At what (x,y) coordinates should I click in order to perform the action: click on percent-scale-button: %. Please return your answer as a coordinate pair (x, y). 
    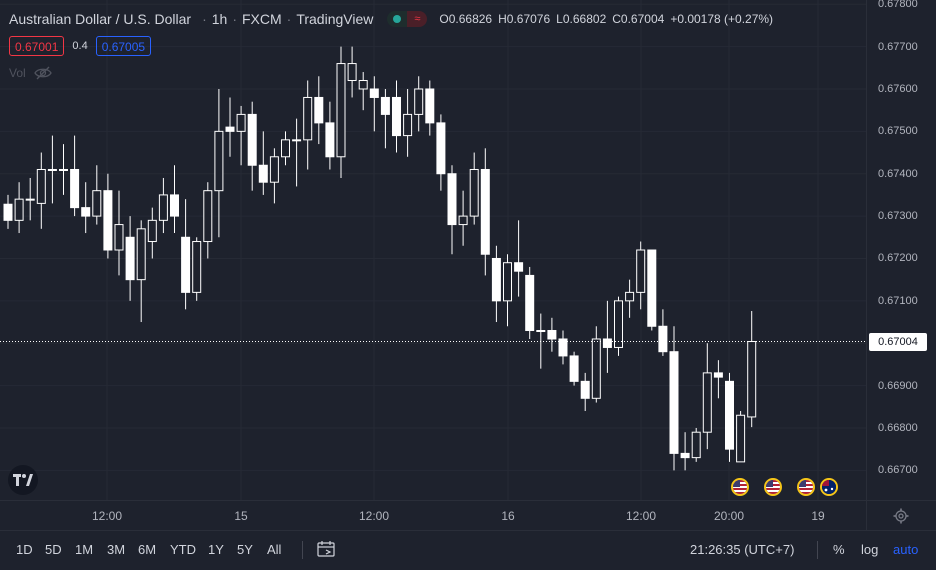
    Looking at the image, I should click on (839, 549).